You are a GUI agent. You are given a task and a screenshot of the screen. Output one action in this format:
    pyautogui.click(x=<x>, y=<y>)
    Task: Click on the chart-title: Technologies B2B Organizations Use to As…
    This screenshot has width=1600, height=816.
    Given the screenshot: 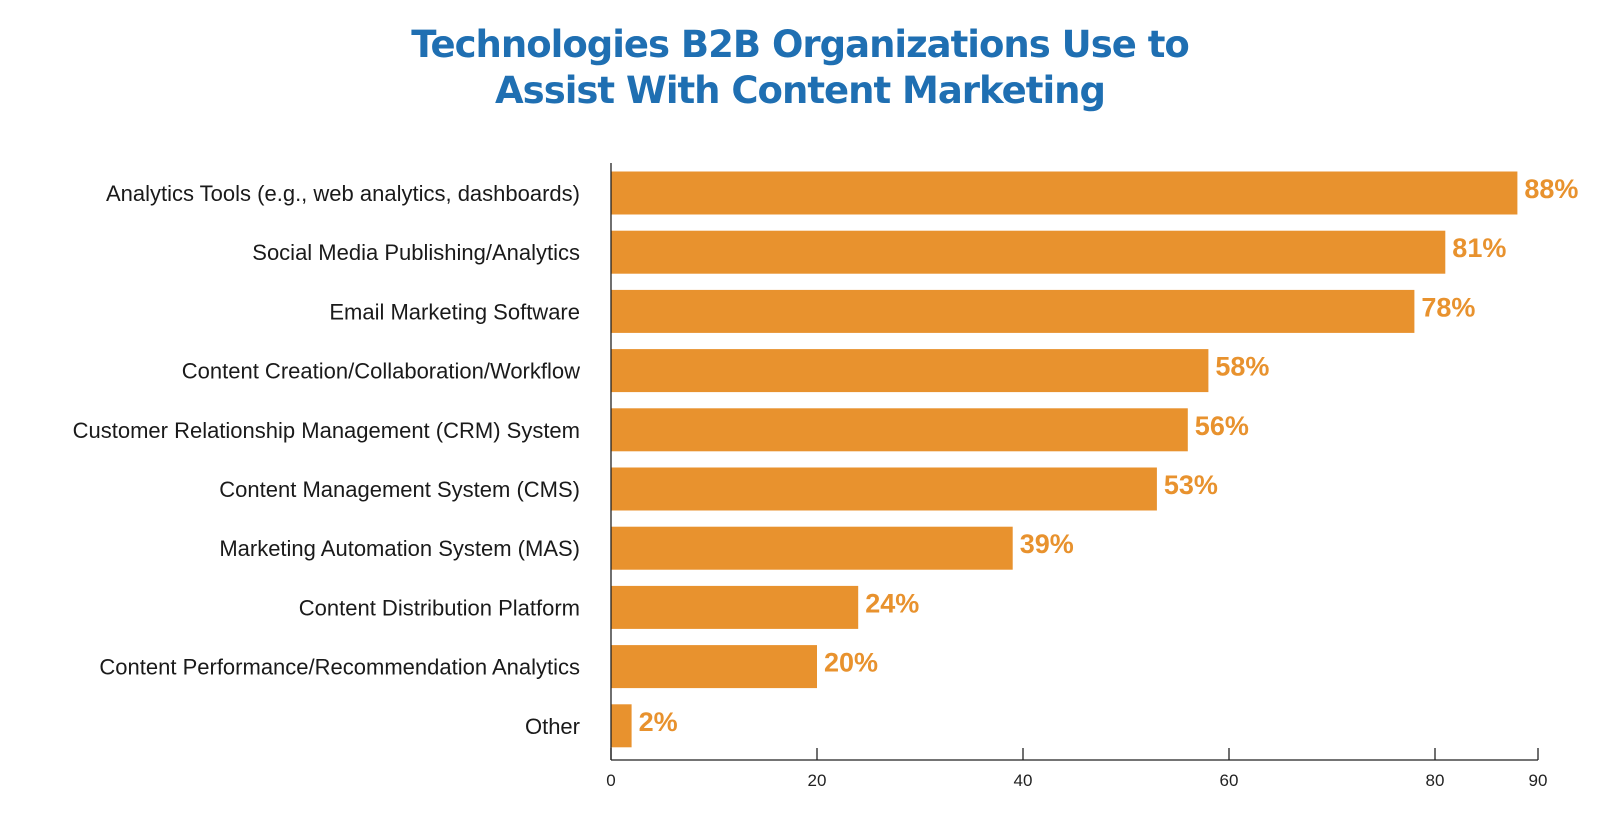 What is the action you would take?
    pyautogui.click(x=800, y=68)
    